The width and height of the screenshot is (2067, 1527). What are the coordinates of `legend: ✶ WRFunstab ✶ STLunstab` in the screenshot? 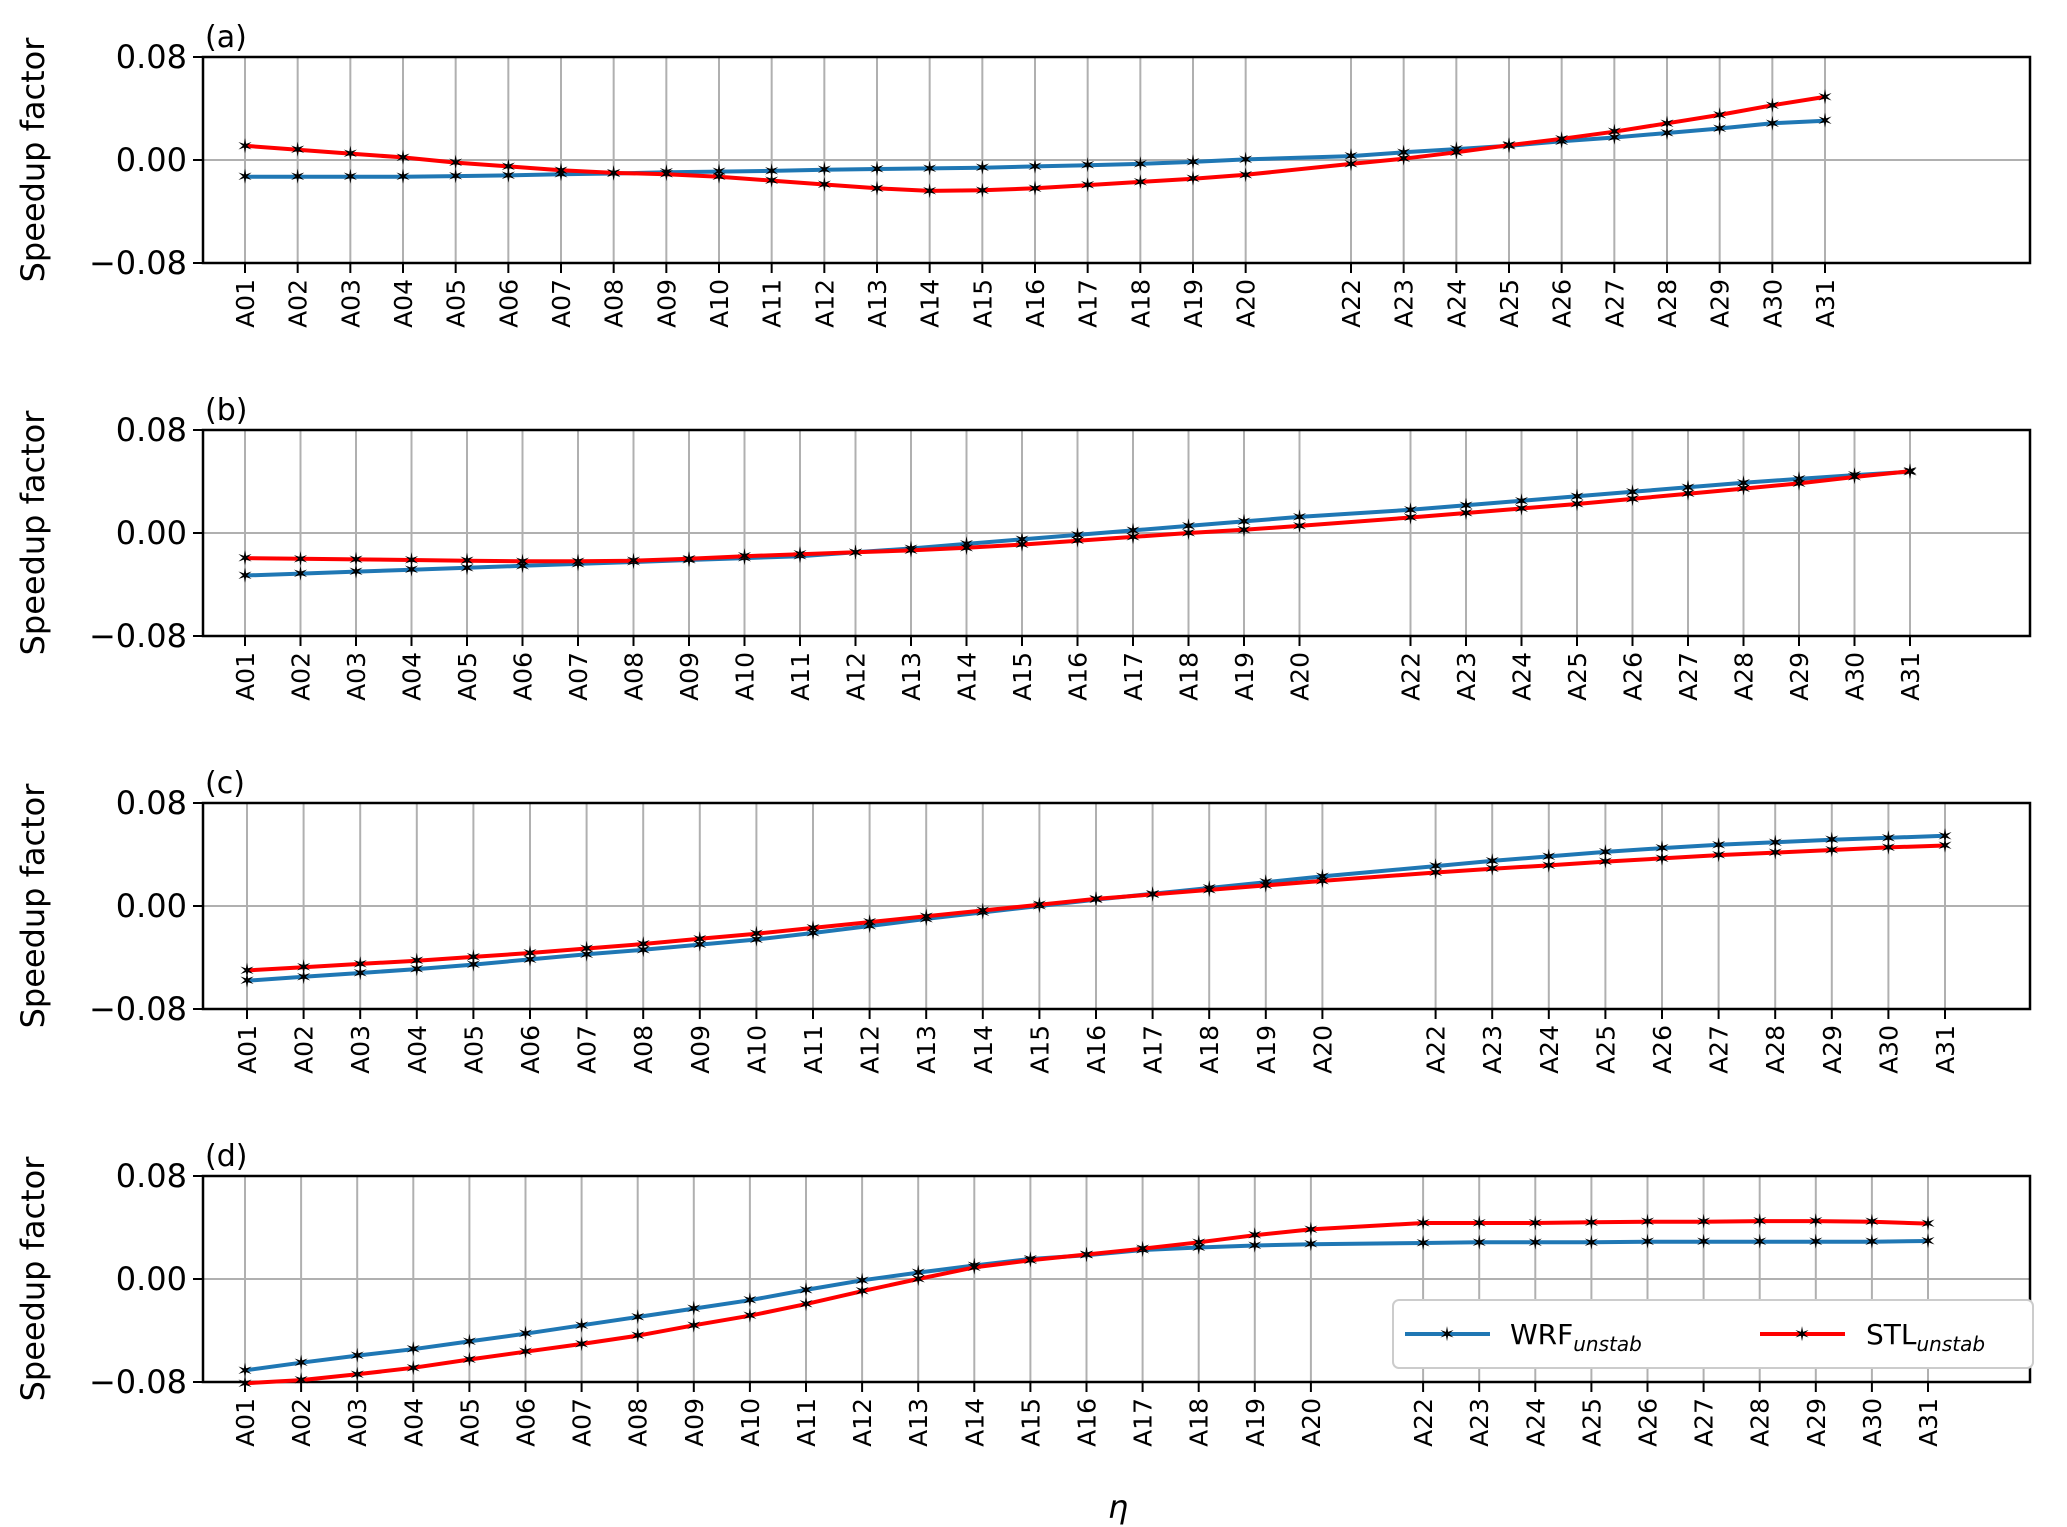 It's located at (1713, 1334).